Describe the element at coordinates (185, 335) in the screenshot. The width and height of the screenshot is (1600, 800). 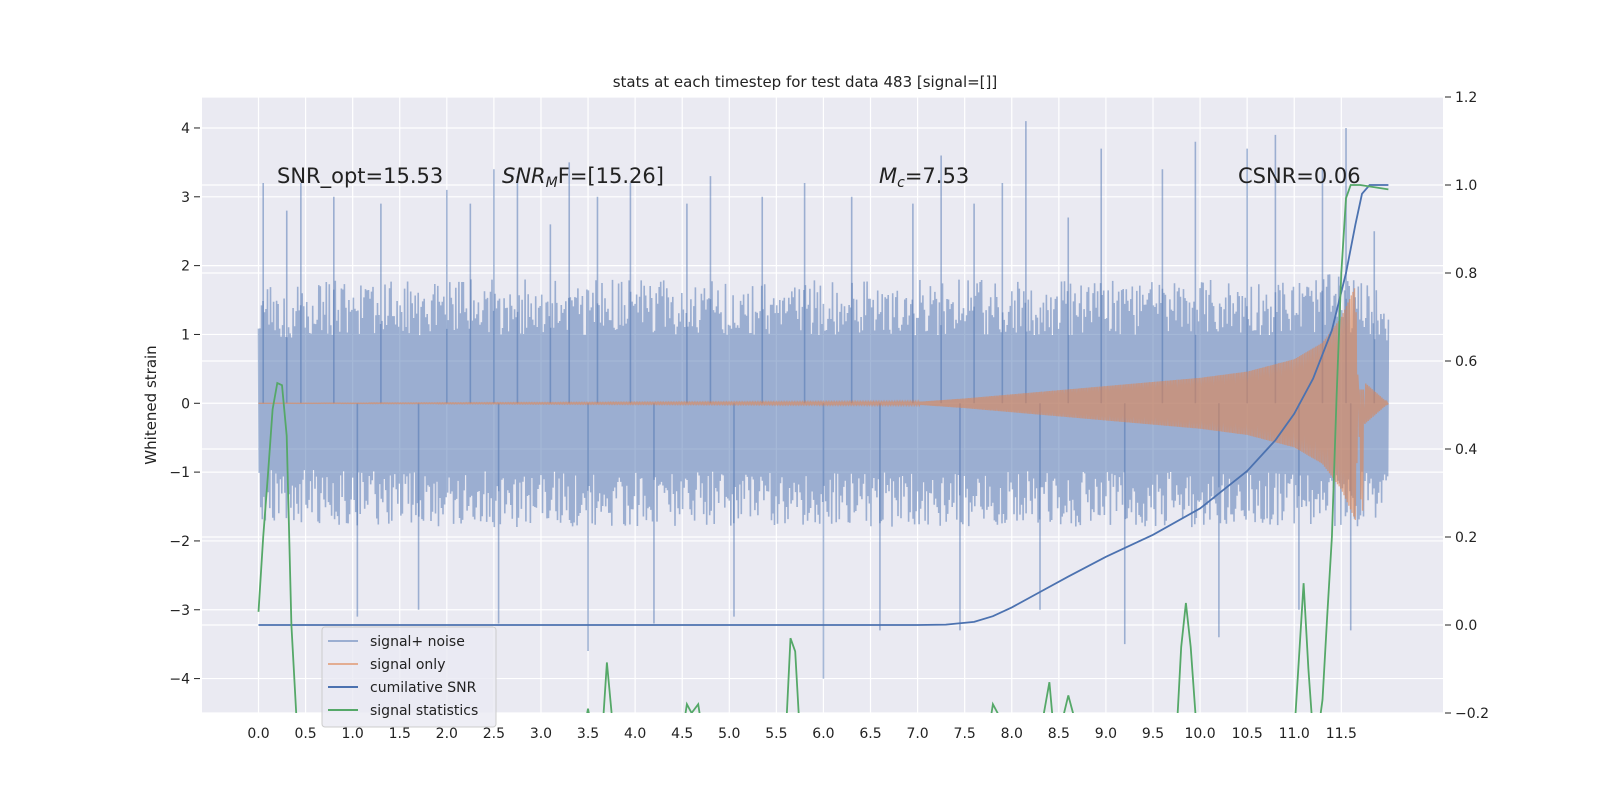
I see `y-tick-label: 1` at that location.